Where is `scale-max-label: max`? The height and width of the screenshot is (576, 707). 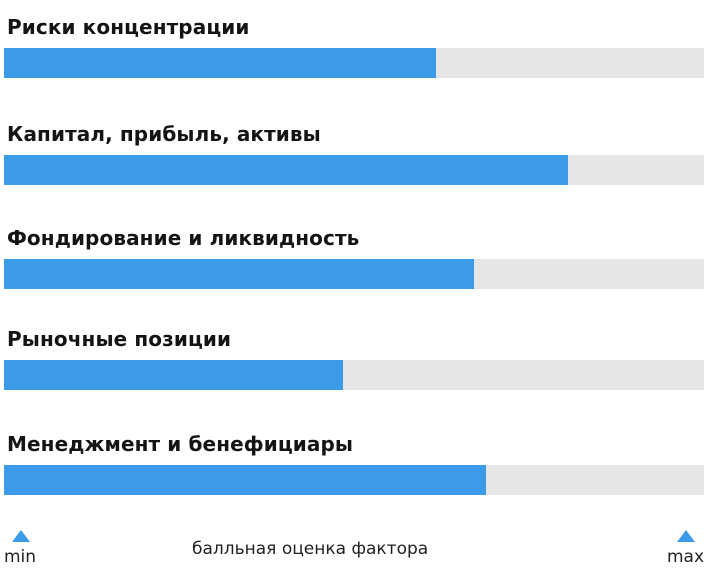
scale-max-label: max is located at coordinates (686, 557).